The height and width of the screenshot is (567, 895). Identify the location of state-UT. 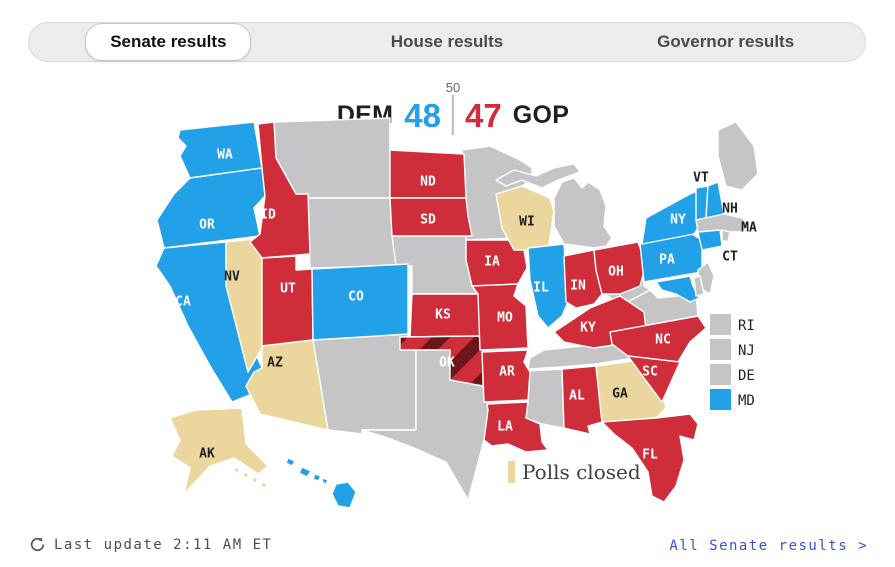
(287, 301).